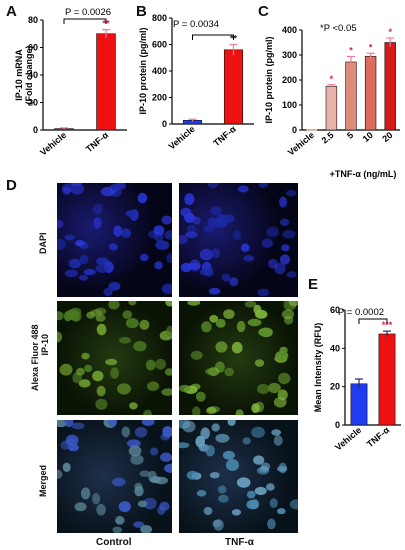 The height and width of the screenshot is (550, 405). What do you see at coordinates (338, 28) in the screenshot?
I see `p-value-annotation: *P <0.05` at bounding box center [338, 28].